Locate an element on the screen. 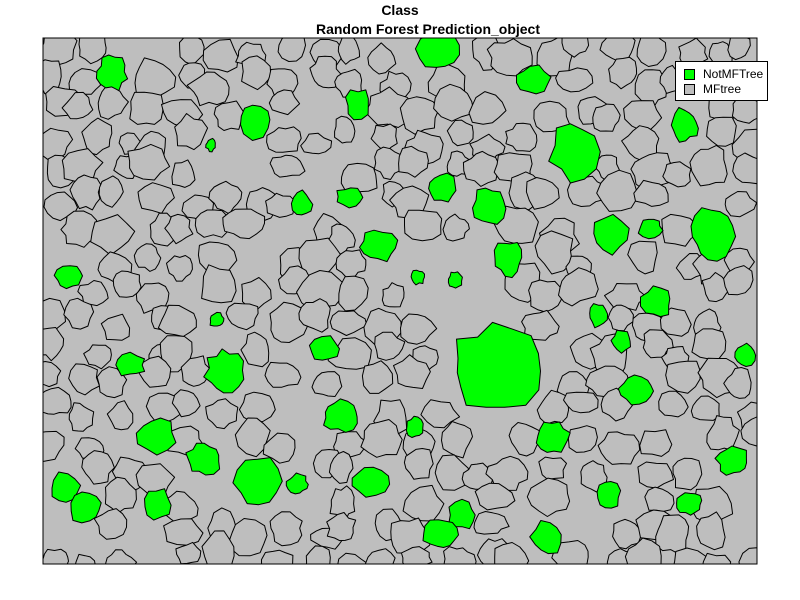 The image size is (800, 600). legend-swatch-mftree is located at coordinates (689, 89).